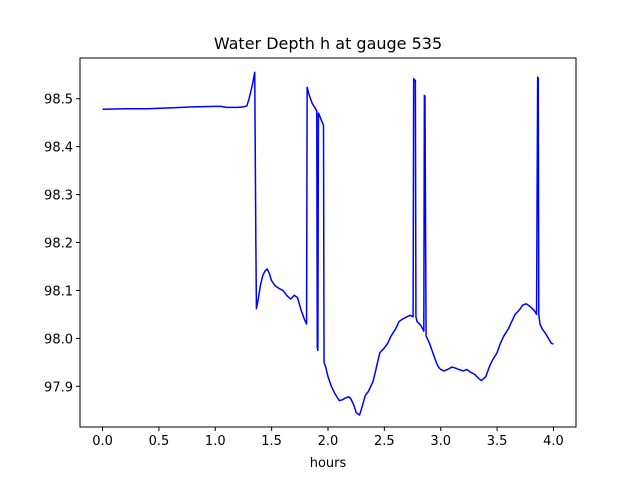  What do you see at coordinates (58, 196) in the screenshot?
I see `y-tick-label: 98.3` at bounding box center [58, 196].